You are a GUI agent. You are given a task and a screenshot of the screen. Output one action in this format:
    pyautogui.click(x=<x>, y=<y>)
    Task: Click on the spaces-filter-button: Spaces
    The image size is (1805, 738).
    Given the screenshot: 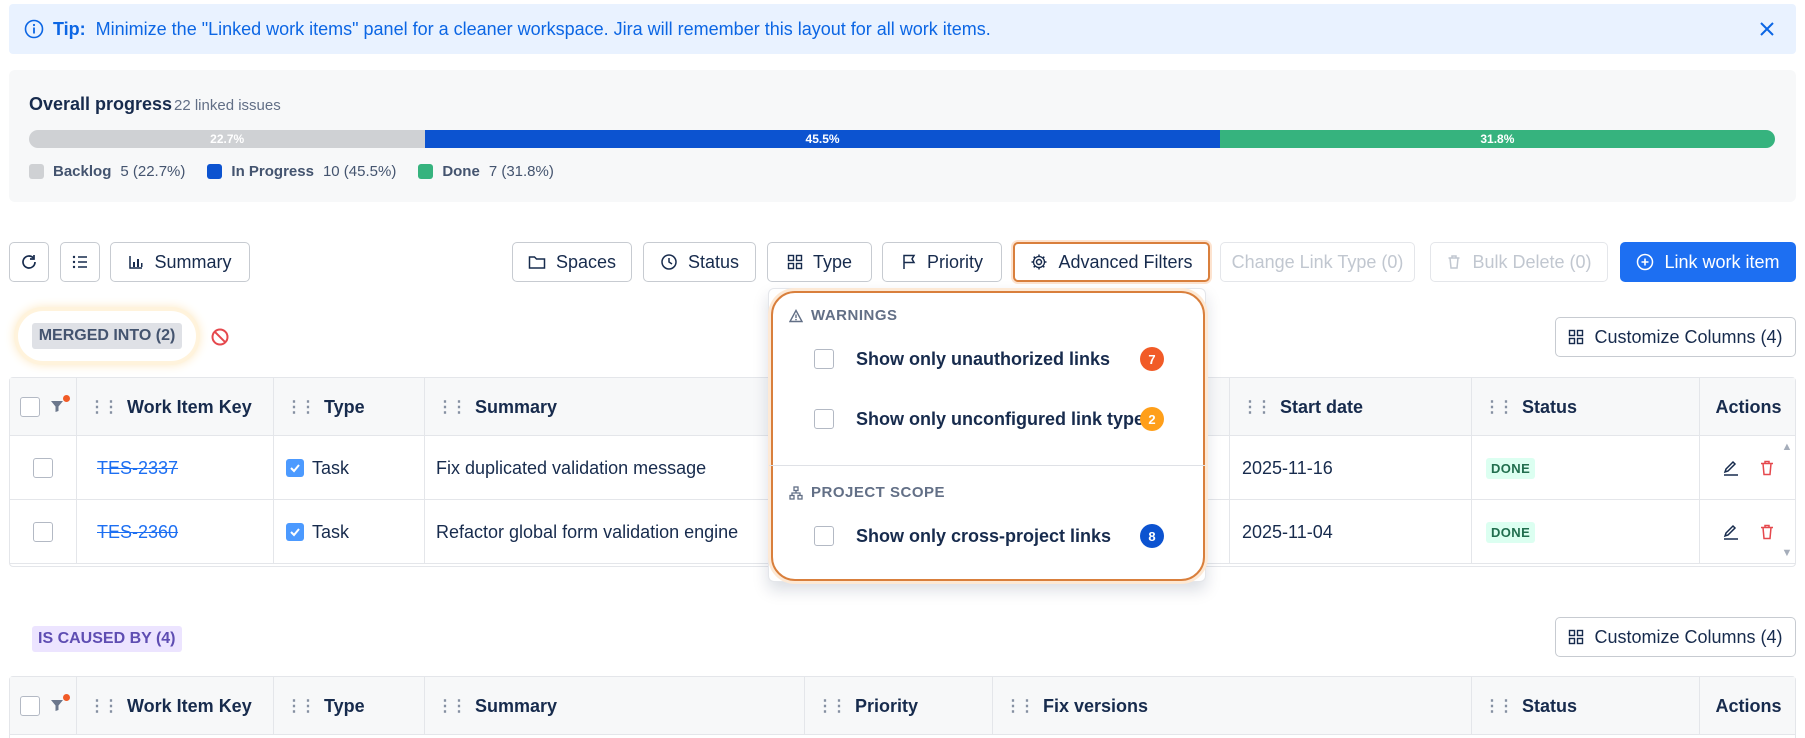 What is the action you would take?
    pyautogui.click(x=572, y=262)
    